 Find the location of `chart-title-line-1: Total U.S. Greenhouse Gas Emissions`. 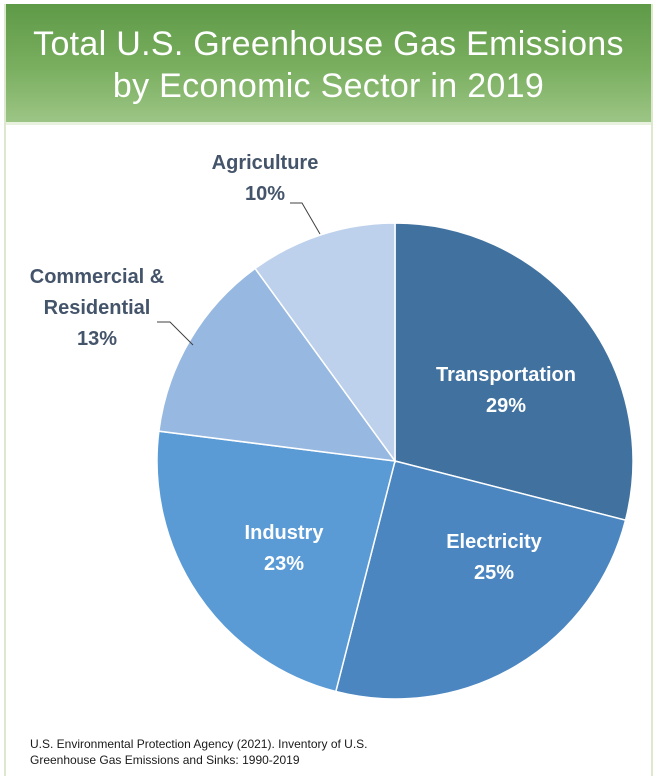

chart-title-line-1: Total U.S. Greenhouse Gas Emissions is located at coordinates (328, 44).